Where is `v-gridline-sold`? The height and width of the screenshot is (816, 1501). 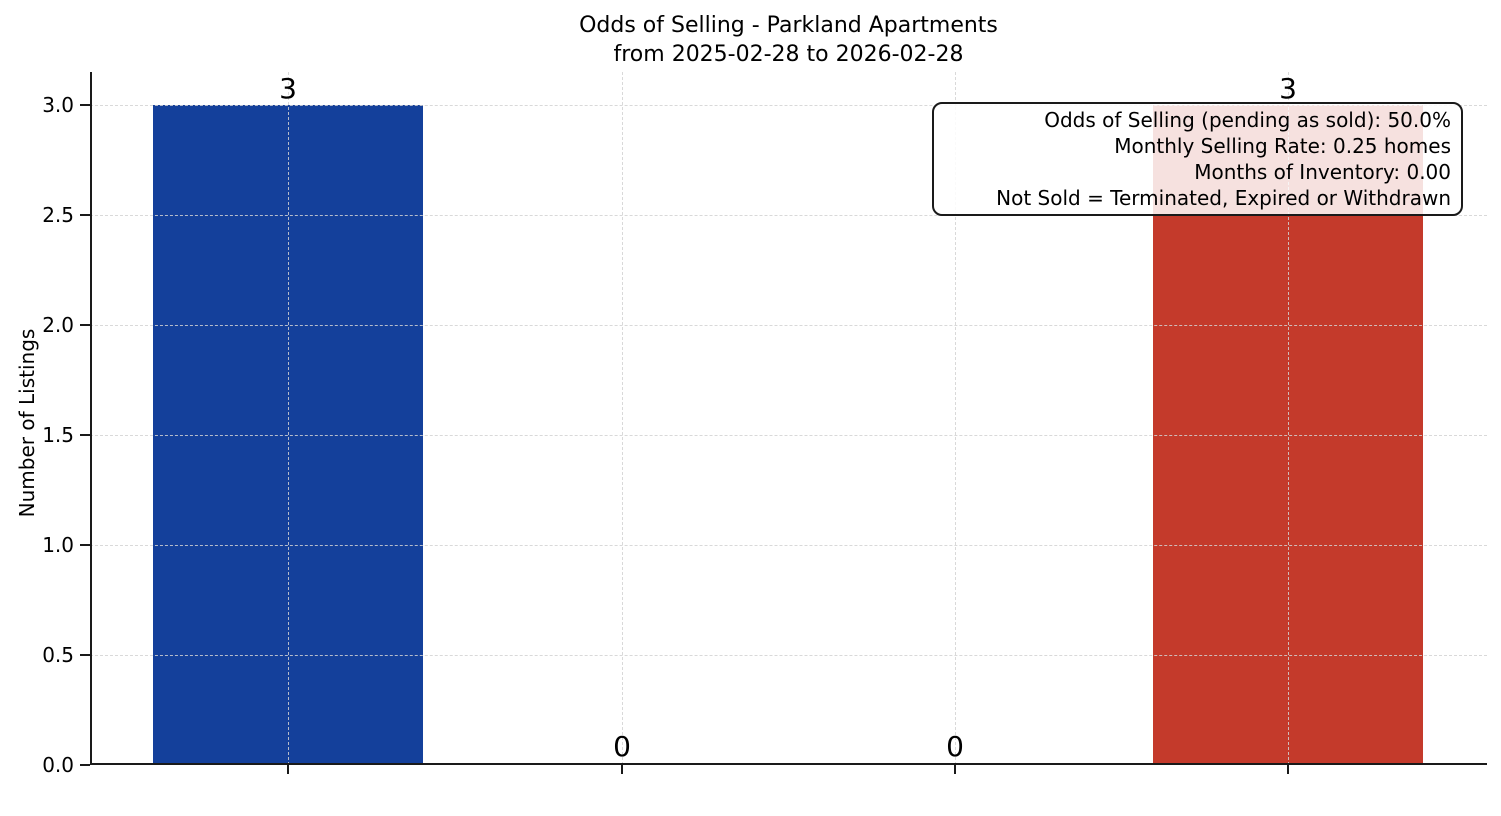
v-gridline-sold is located at coordinates (288, 418).